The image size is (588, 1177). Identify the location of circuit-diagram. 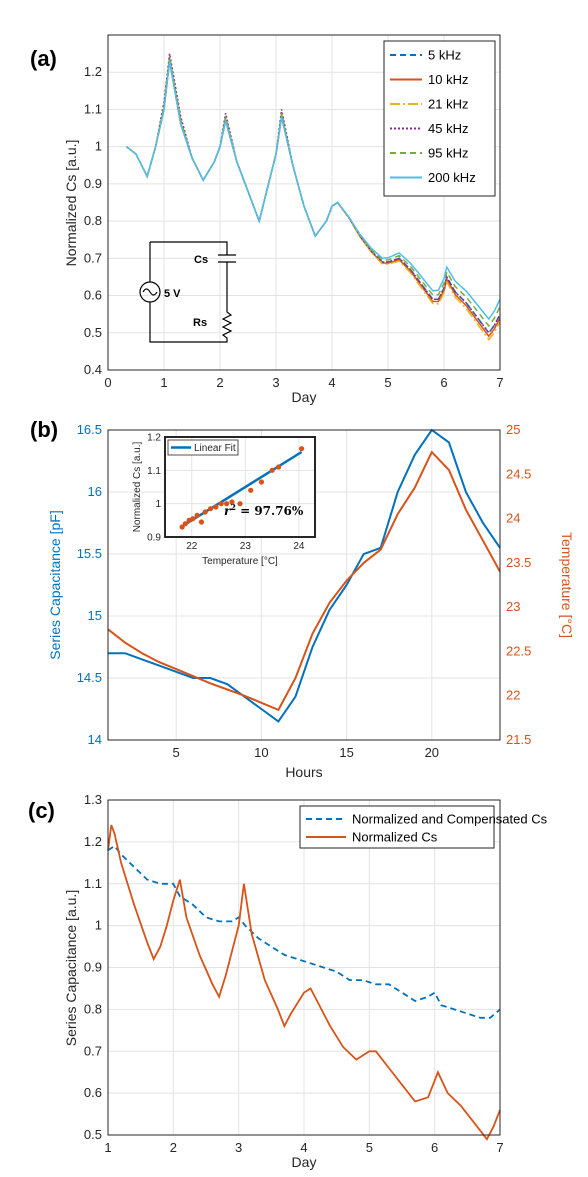
(187, 292).